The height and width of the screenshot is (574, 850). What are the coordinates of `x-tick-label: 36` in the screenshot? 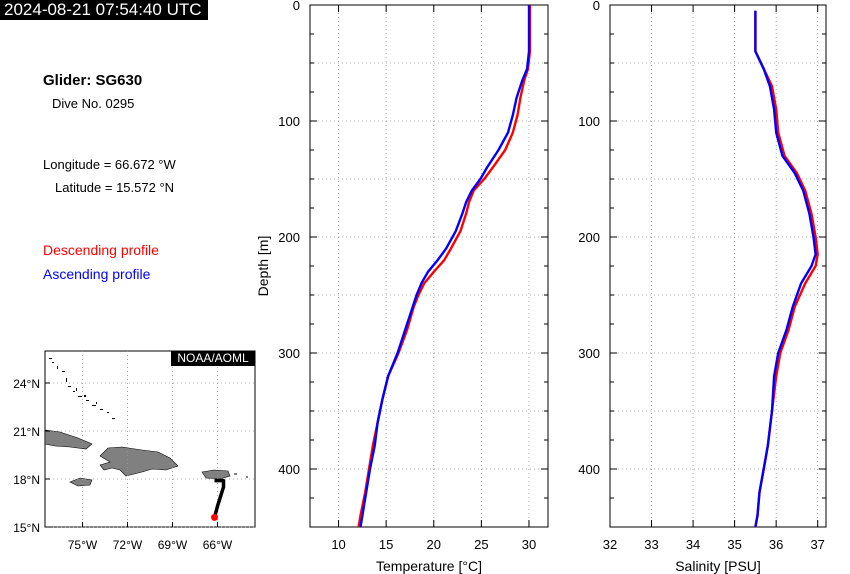 It's located at (776, 544).